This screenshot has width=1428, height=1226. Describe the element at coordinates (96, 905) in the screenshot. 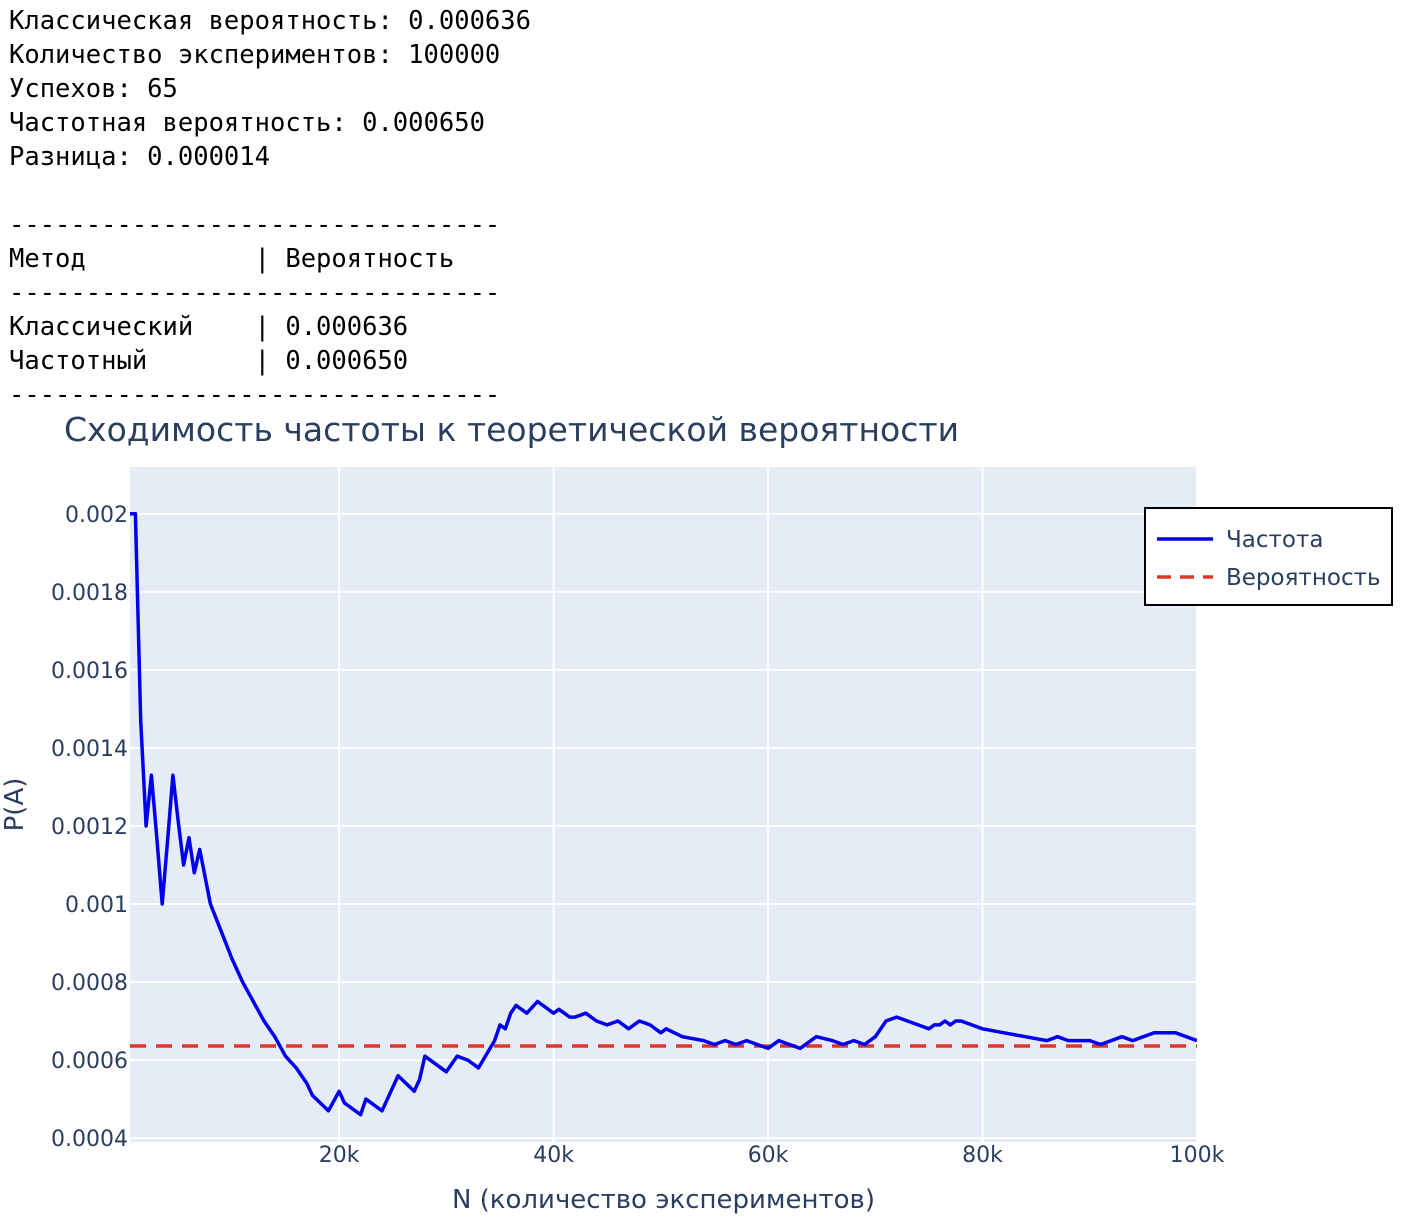

I see `y-tick-label: 0.001` at that location.